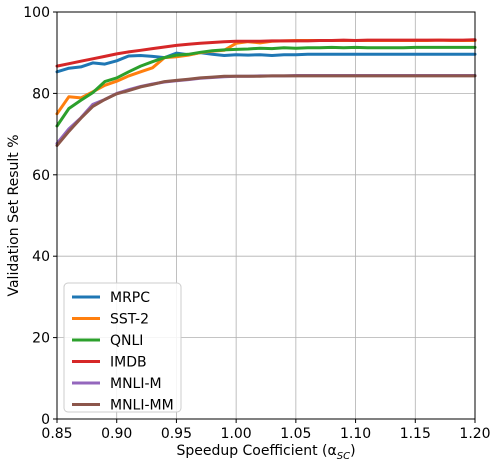  I want to click on y-tick-label: 80, so click(41, 94).